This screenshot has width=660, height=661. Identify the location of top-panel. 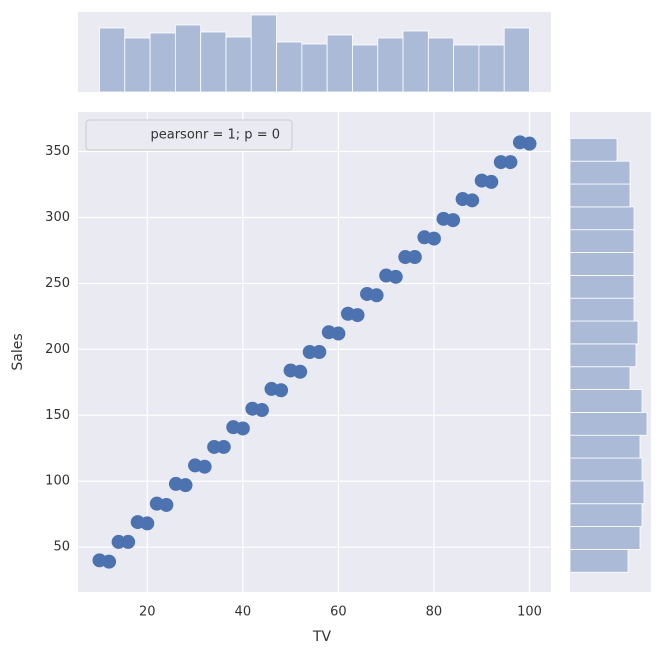
(314, 52).